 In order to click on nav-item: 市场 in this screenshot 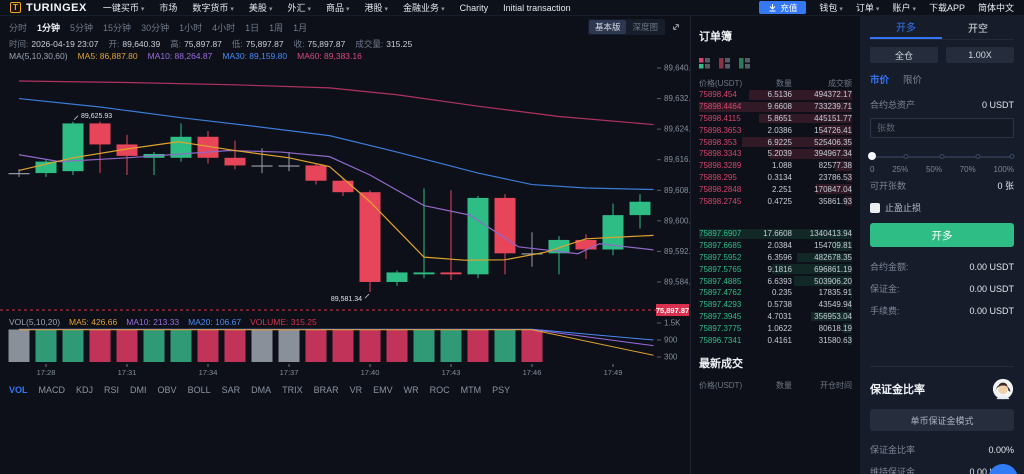, I will do `click(168, 8)`.